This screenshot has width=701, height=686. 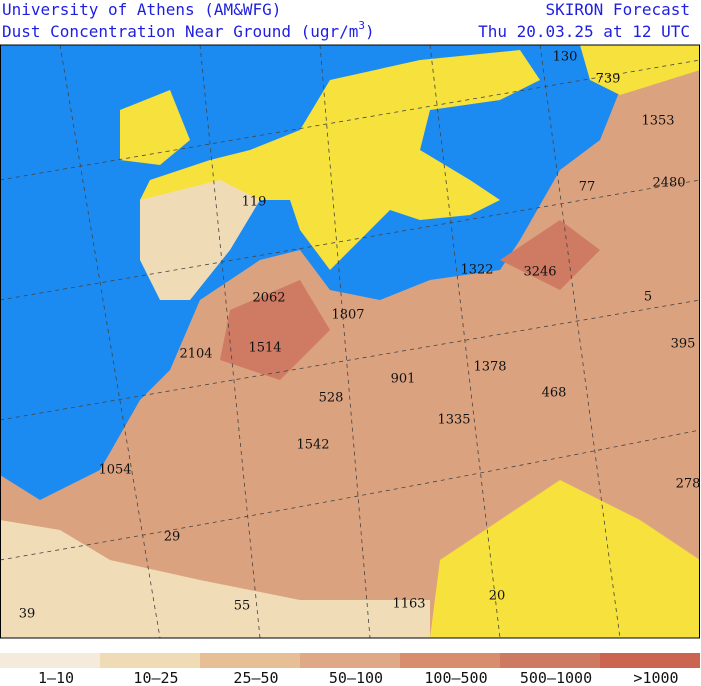 What do you see at coordinates (264, 348) in the screenshot?
I see `concentration-label: 1514` at bounding box center [264, 348].